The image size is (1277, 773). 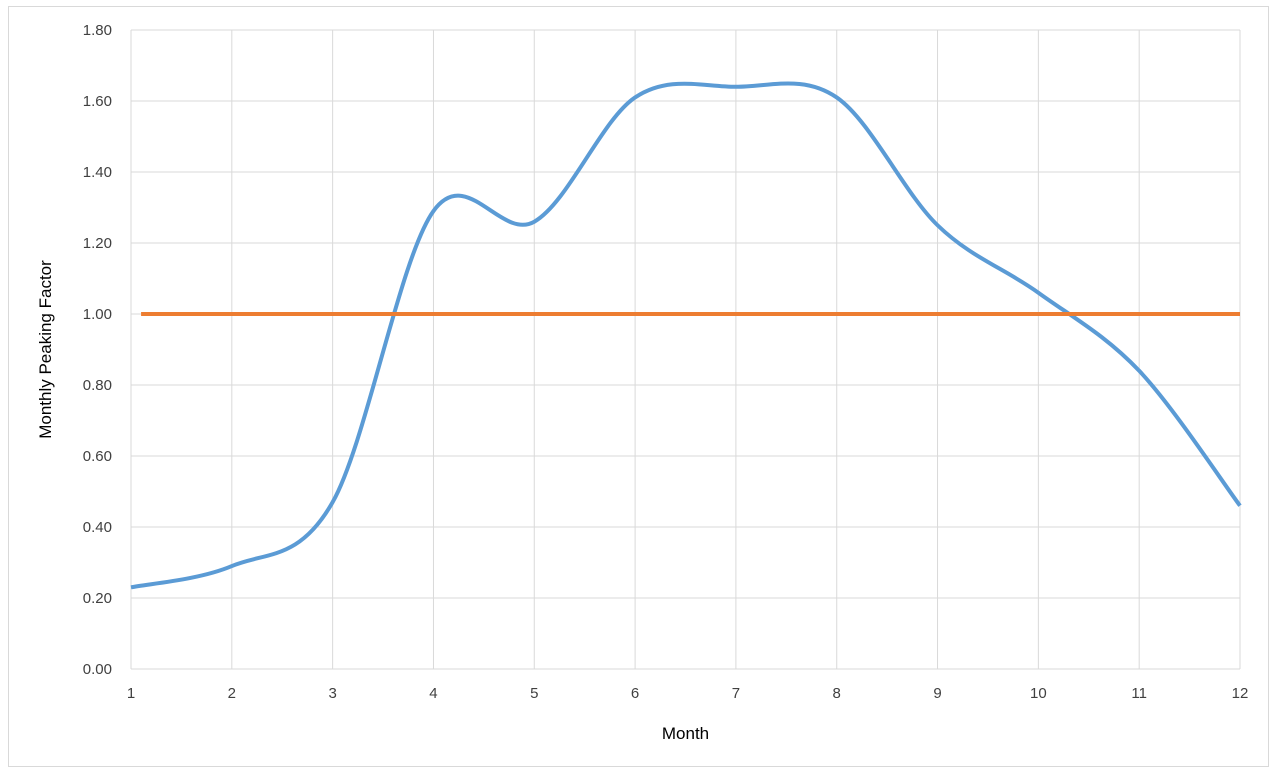 I want to click on x-tick-label: 1, so click(x=131, y=693).